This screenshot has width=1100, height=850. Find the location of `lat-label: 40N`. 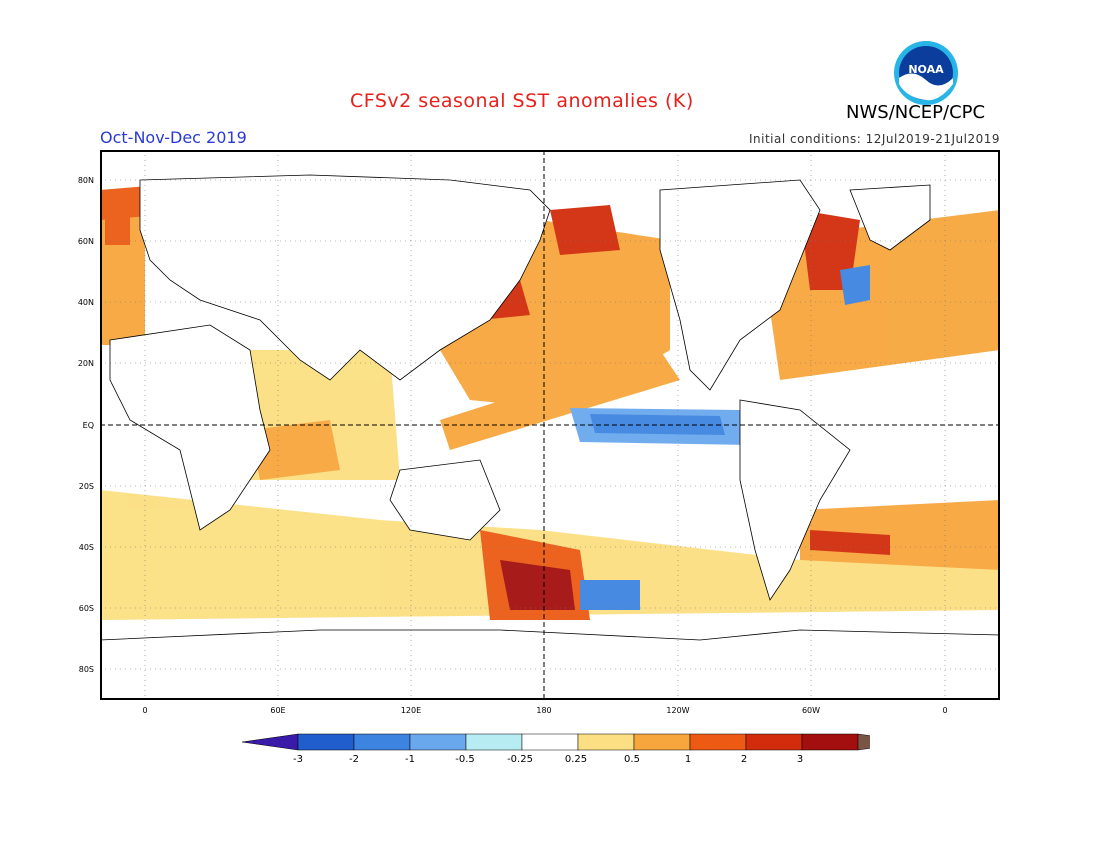

lat-label: 40N is located at coordinates (86, 302).